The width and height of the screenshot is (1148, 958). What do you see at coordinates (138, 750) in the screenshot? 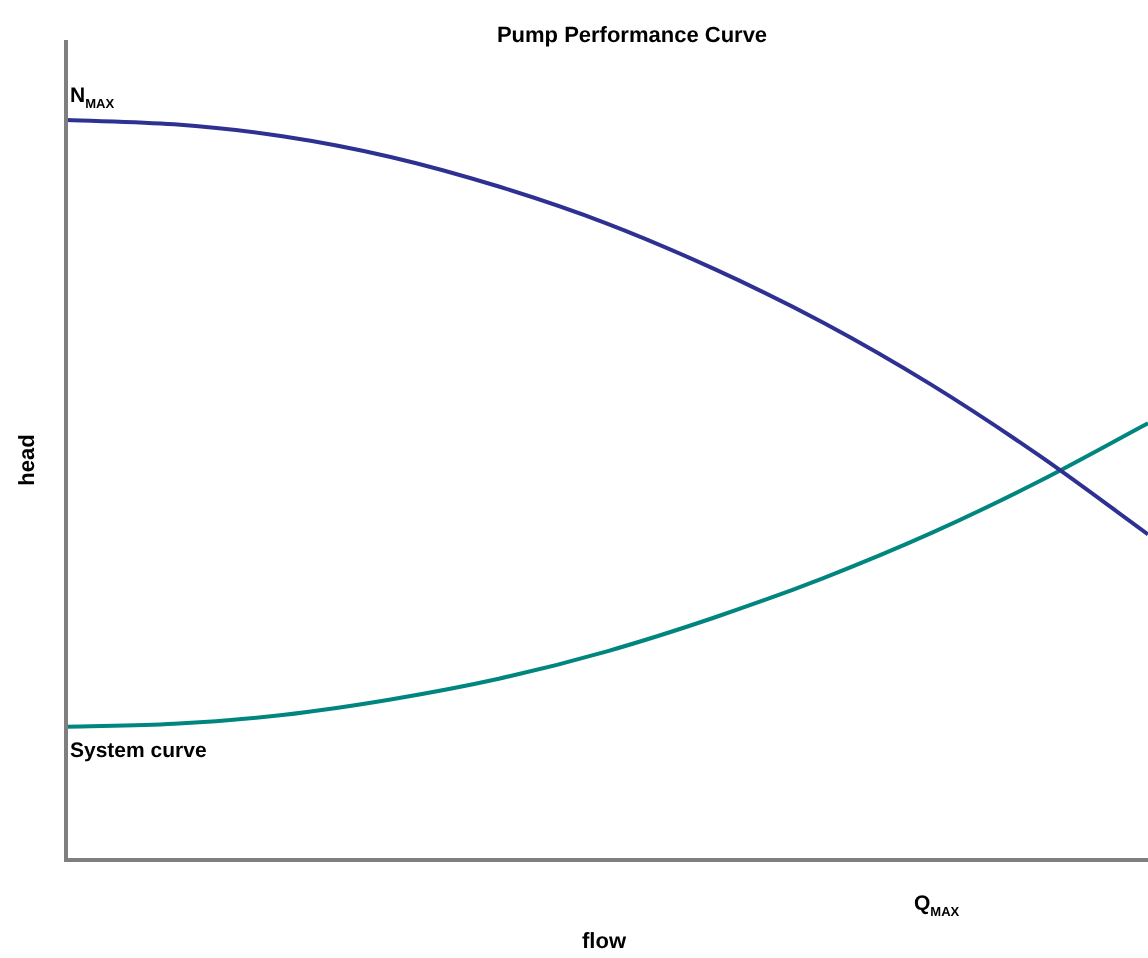
I see `annotation: System curve` at bounding box center [138, 750].